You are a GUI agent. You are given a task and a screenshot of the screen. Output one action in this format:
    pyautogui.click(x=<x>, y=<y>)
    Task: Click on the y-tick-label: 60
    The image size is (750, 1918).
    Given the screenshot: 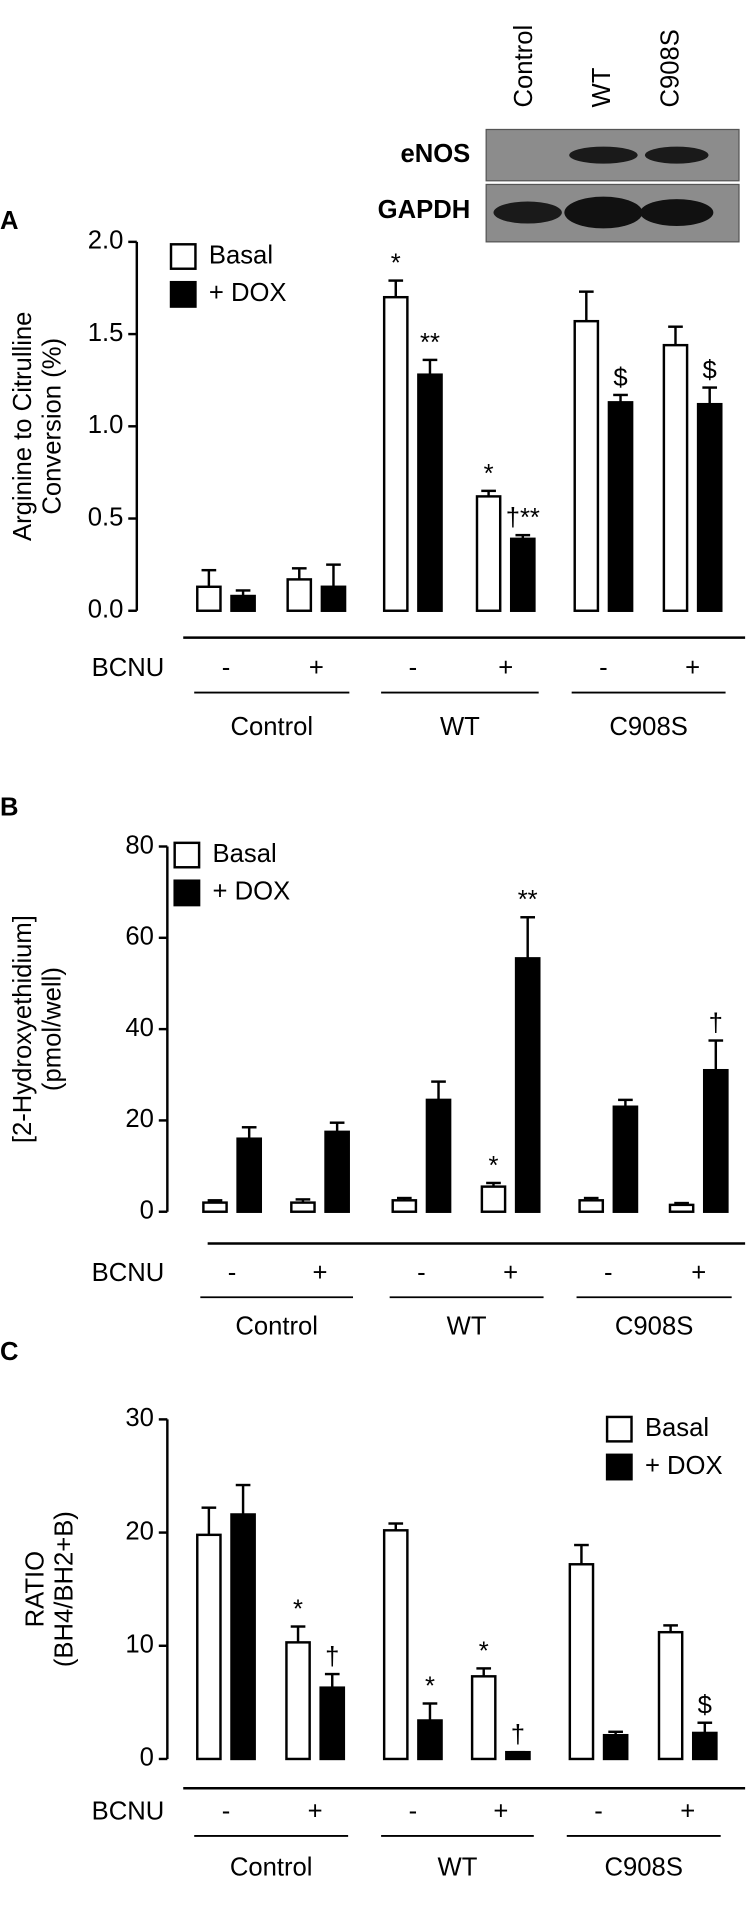 What is the action you would take?
    pyautogui.click(x=139, y=937)
    